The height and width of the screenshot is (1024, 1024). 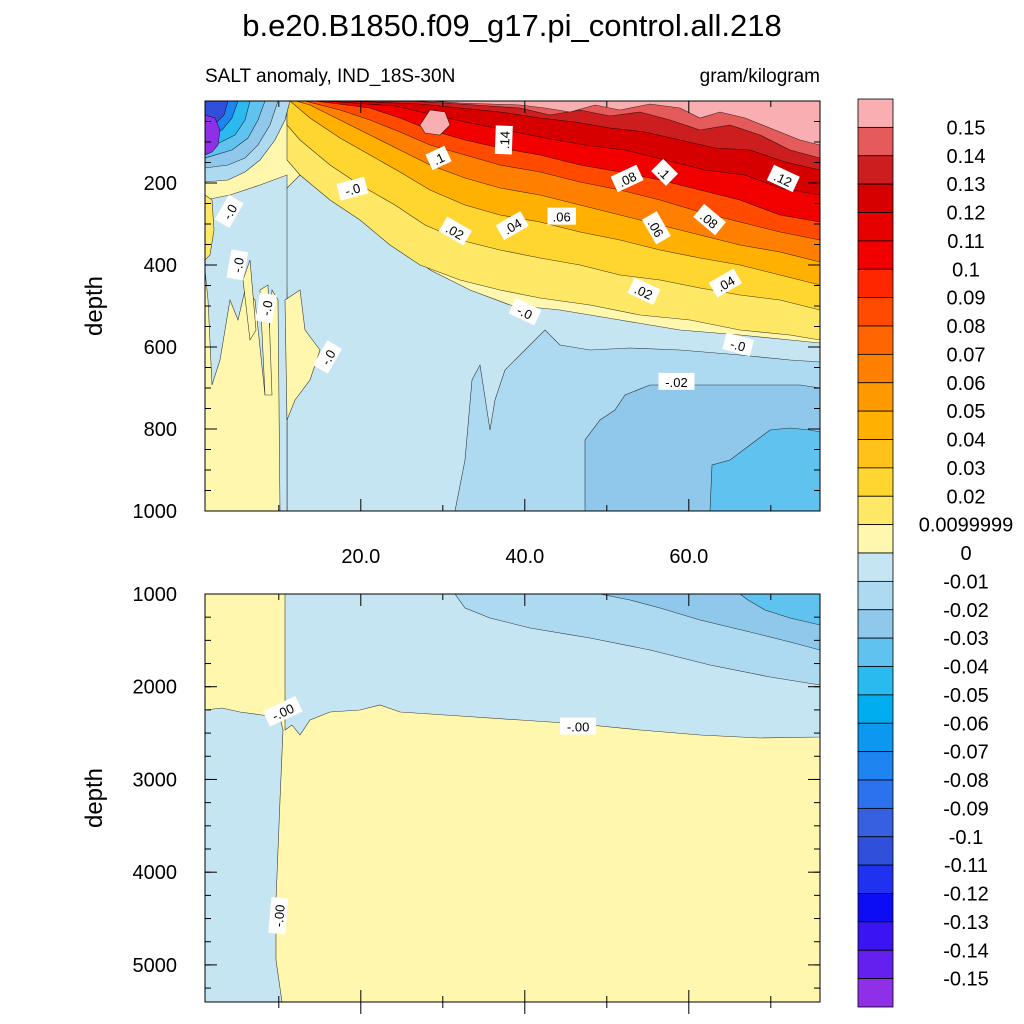 What do you see at coordinates (210, 227) in the screenshot?
I see `upper-left-yellow` at bounding box center [210, 227].